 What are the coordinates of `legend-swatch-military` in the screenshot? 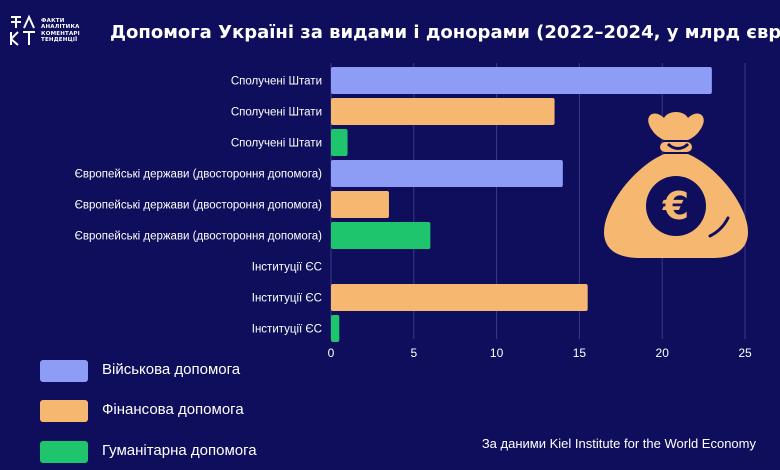 It's located at (64, 371).